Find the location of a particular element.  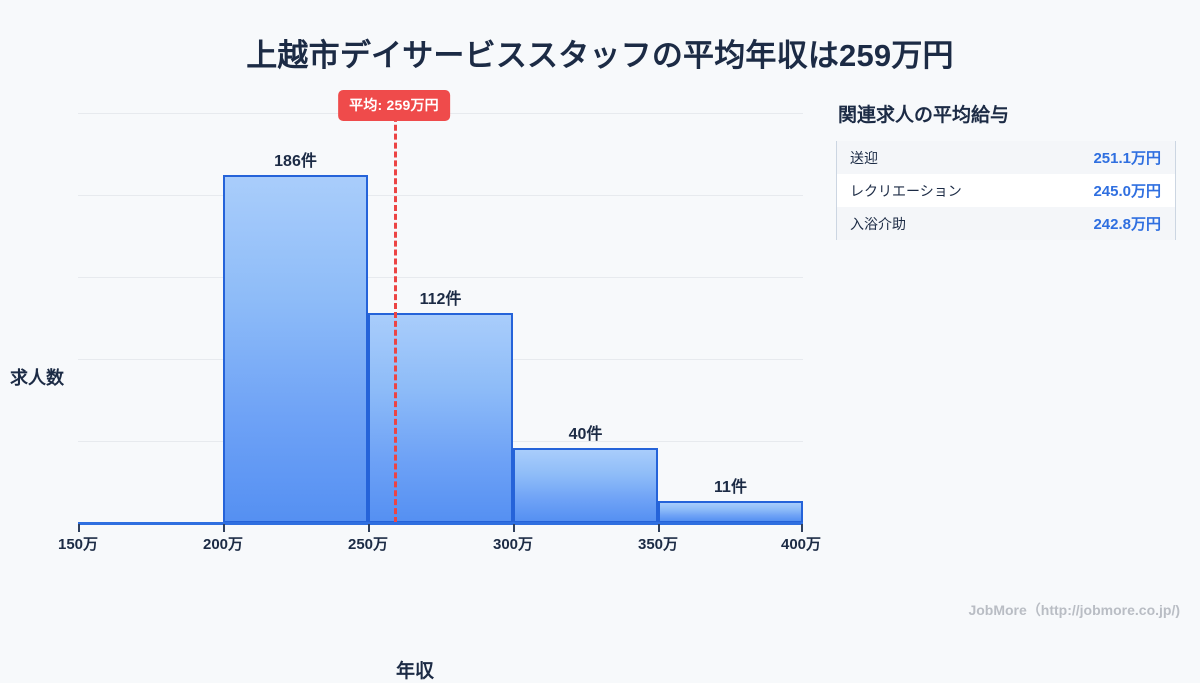

x-tick-label-300: 300万 is located at coordinates (513, 544).